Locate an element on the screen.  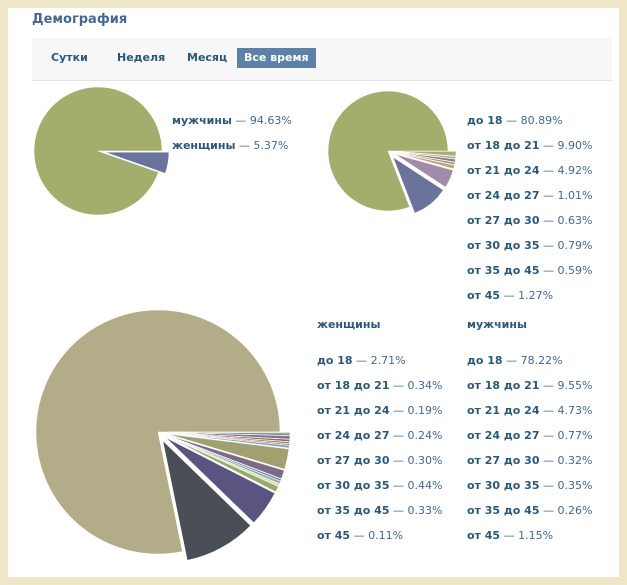
legend-entry: от 27 до 300.32% is located at coordinates (529, 460).